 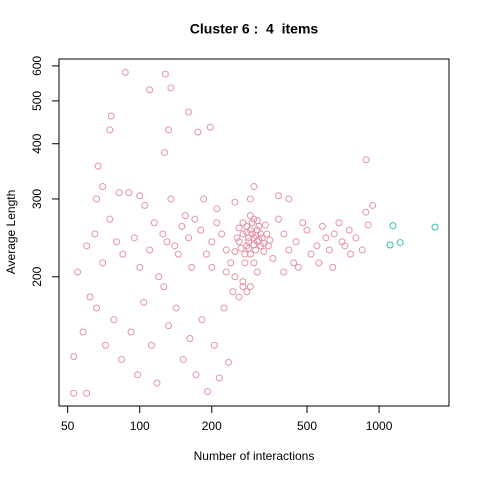 I want to click on y-tick-label: 600, so click(x=37, y=66).